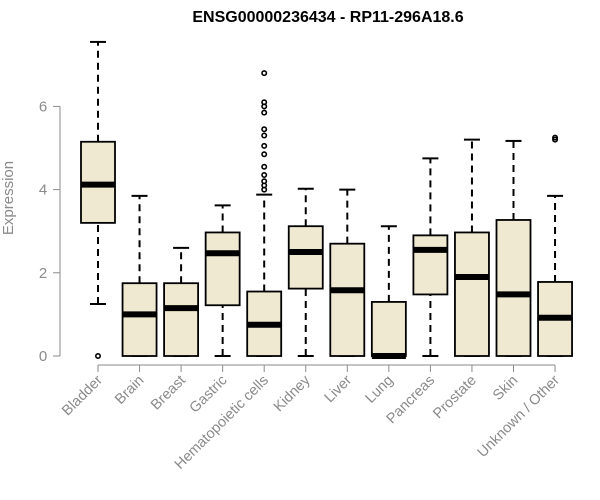 The height and width of the screenshot is (500, 600). What do you see at coordinates (50, 231) in the screenshot?
I see `y-axis: 0 2 4 6` at bounding box center [50, 231].